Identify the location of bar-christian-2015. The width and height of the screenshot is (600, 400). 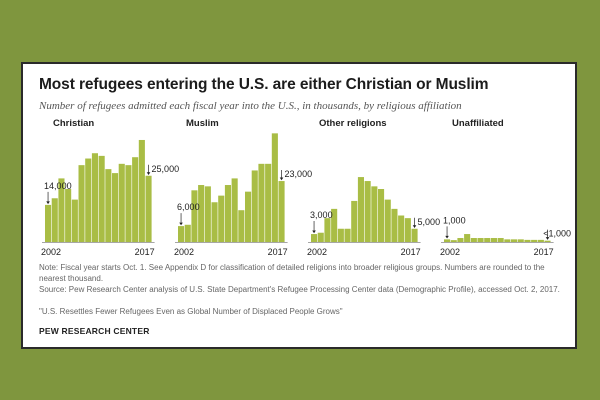
(135, 199).